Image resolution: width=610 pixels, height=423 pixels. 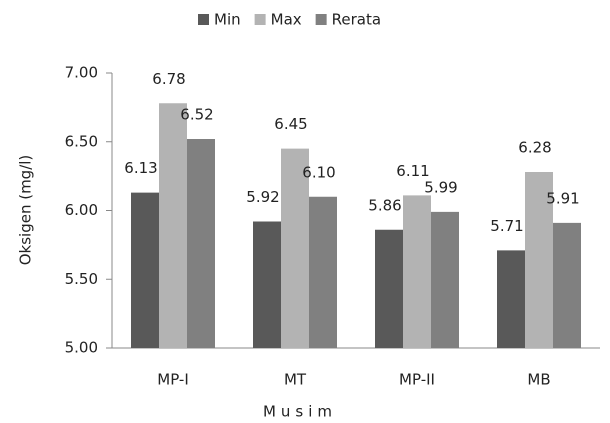 I want to click on y-tick-label: 5.00, so click(x=81, y=348).